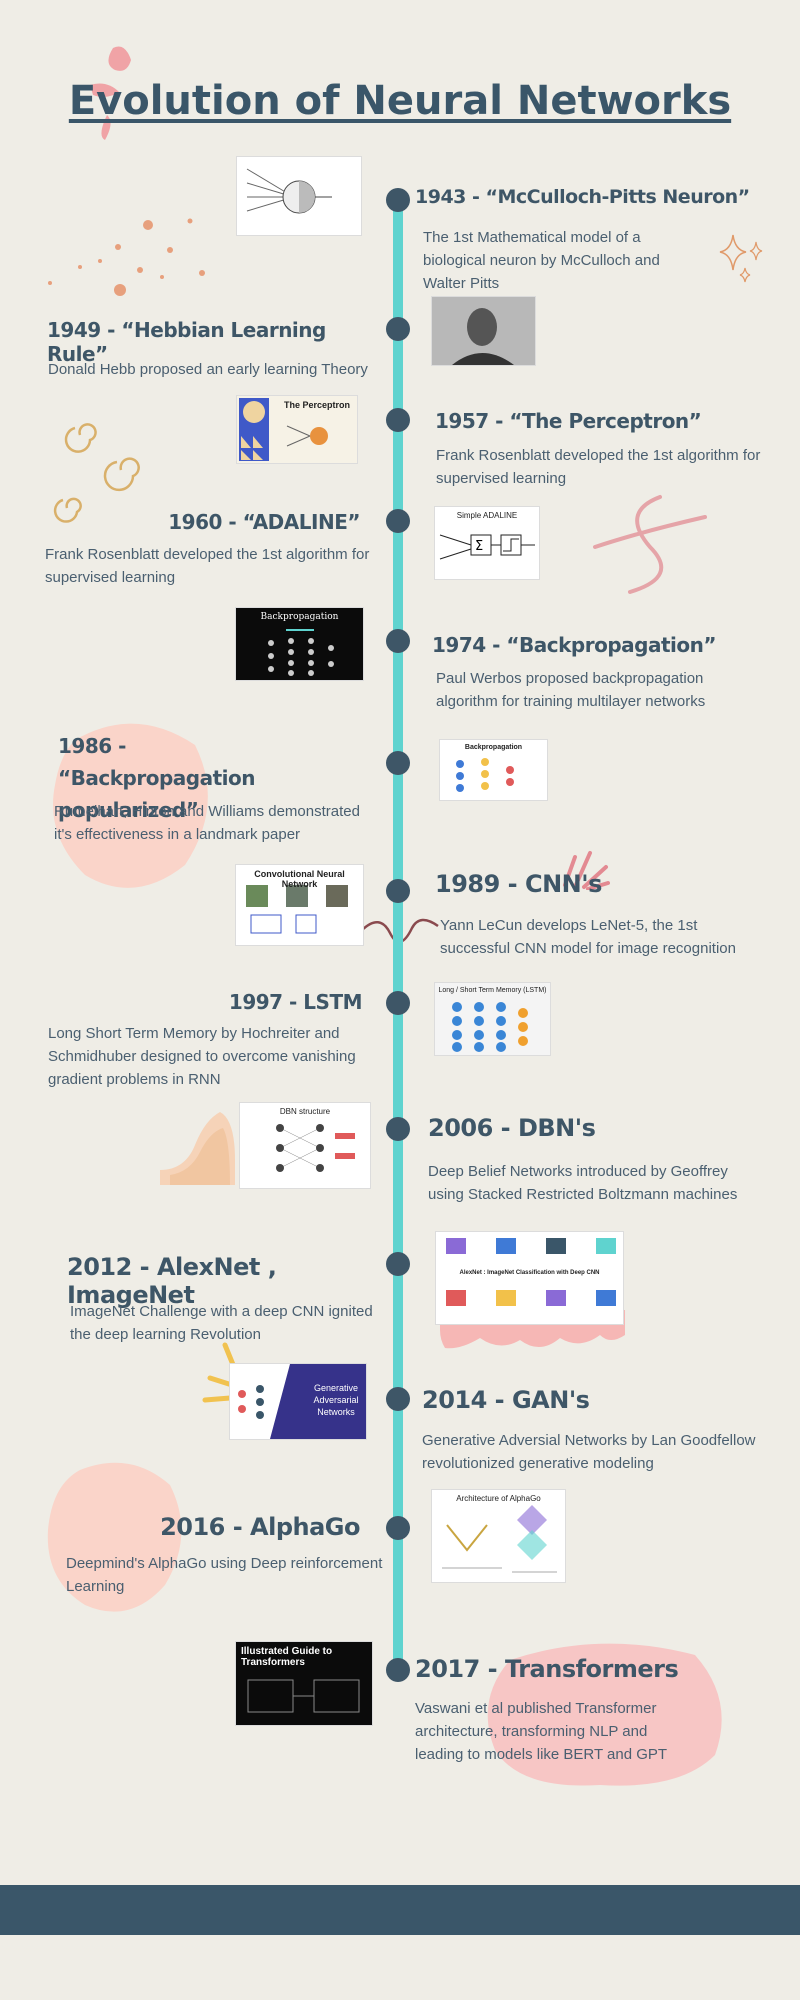 Image resolution: width=800 pixels, height=2000 pixels. Describe the element at coordinates (398, 763) in the screenshot. I see `timeline-dot-1986` at that location.